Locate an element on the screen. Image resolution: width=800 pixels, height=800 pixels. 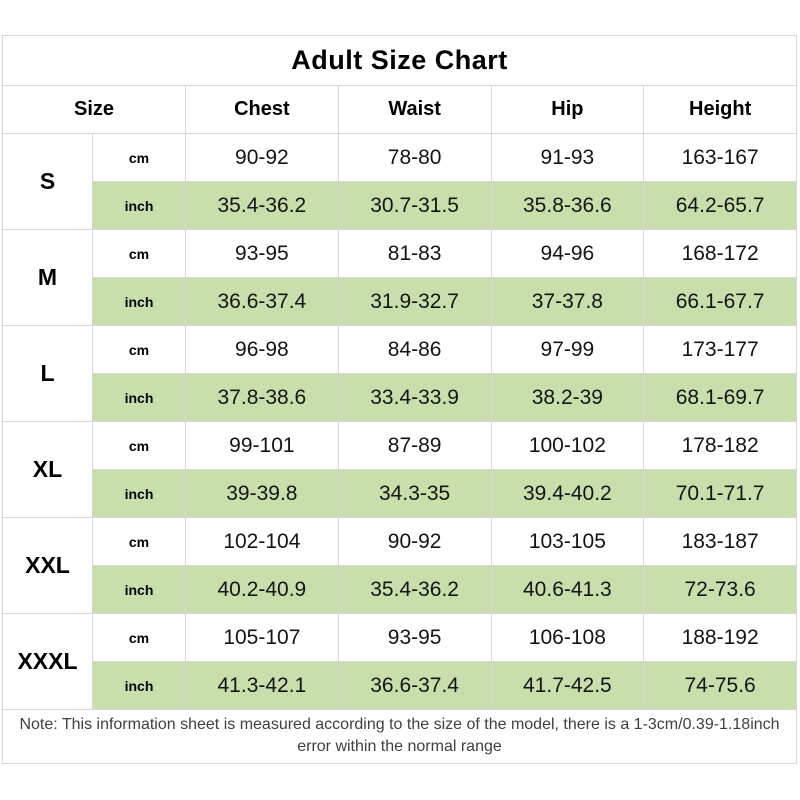
cell-xl-inch-height: 70.1-71.7 is located at coordinates (720, 493).